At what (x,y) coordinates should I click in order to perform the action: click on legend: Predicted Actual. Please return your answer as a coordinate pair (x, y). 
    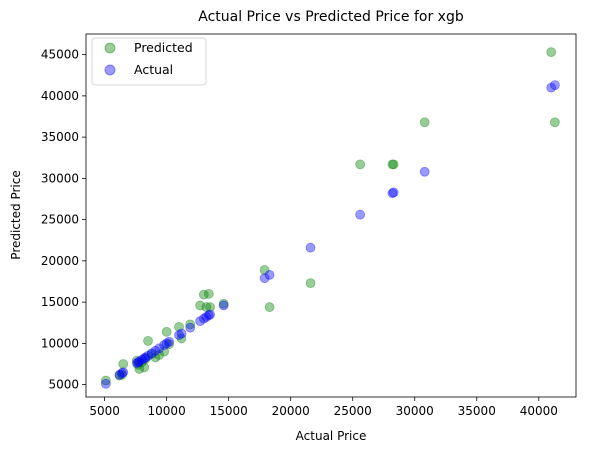
    Looking at the image, I should click on (149, 61).